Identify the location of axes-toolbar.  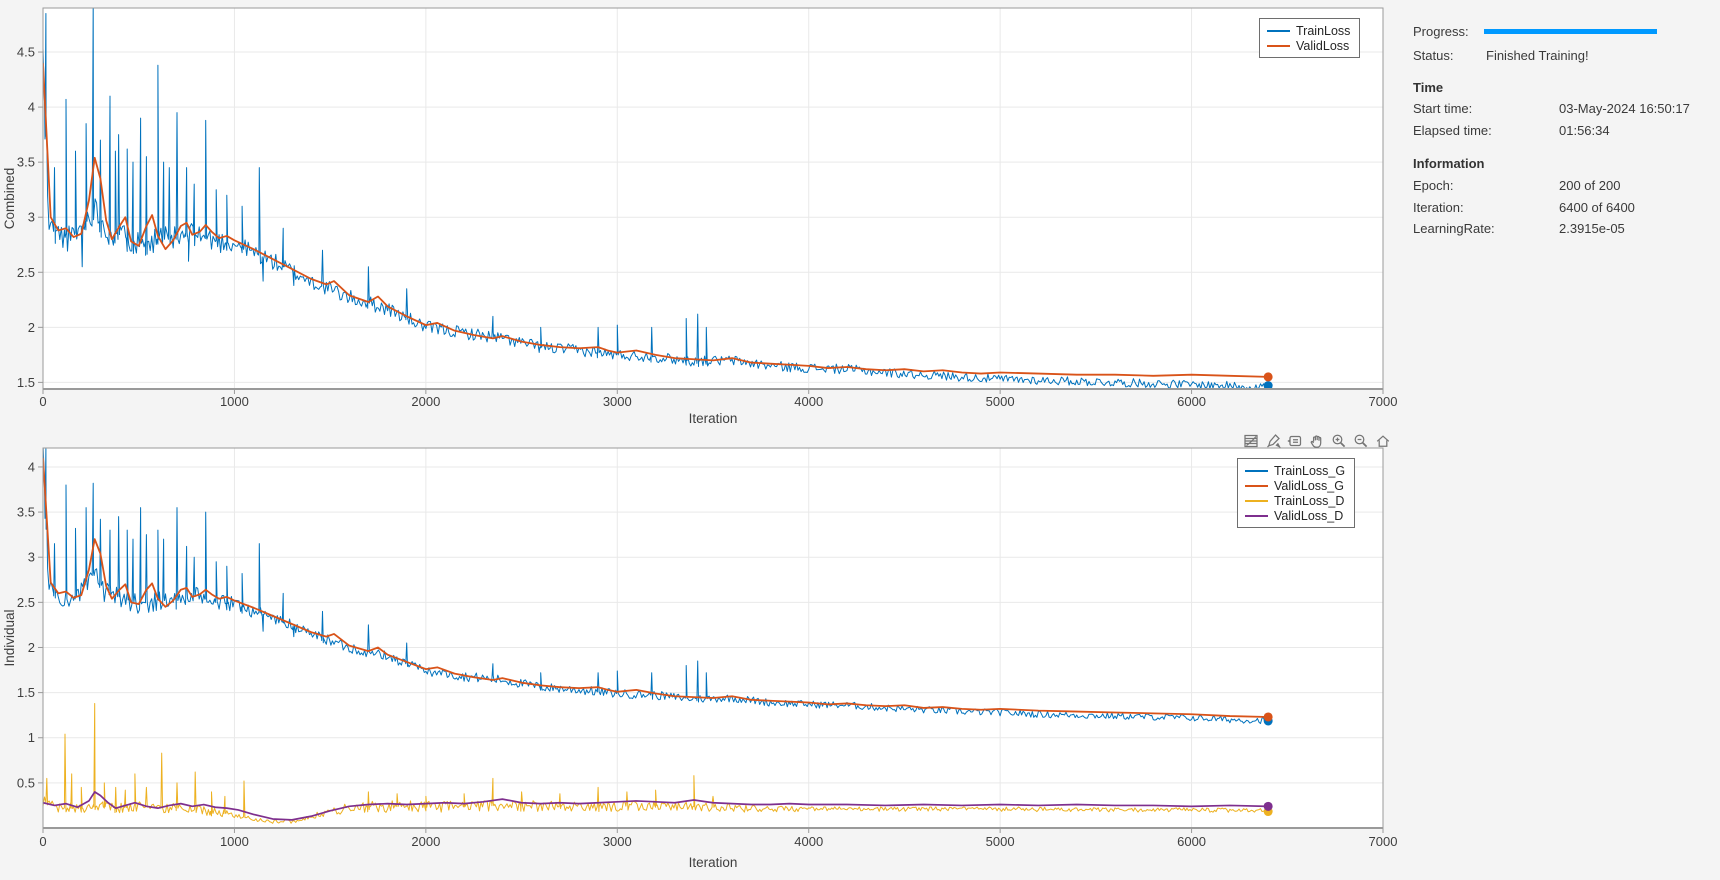
(1316, 440).